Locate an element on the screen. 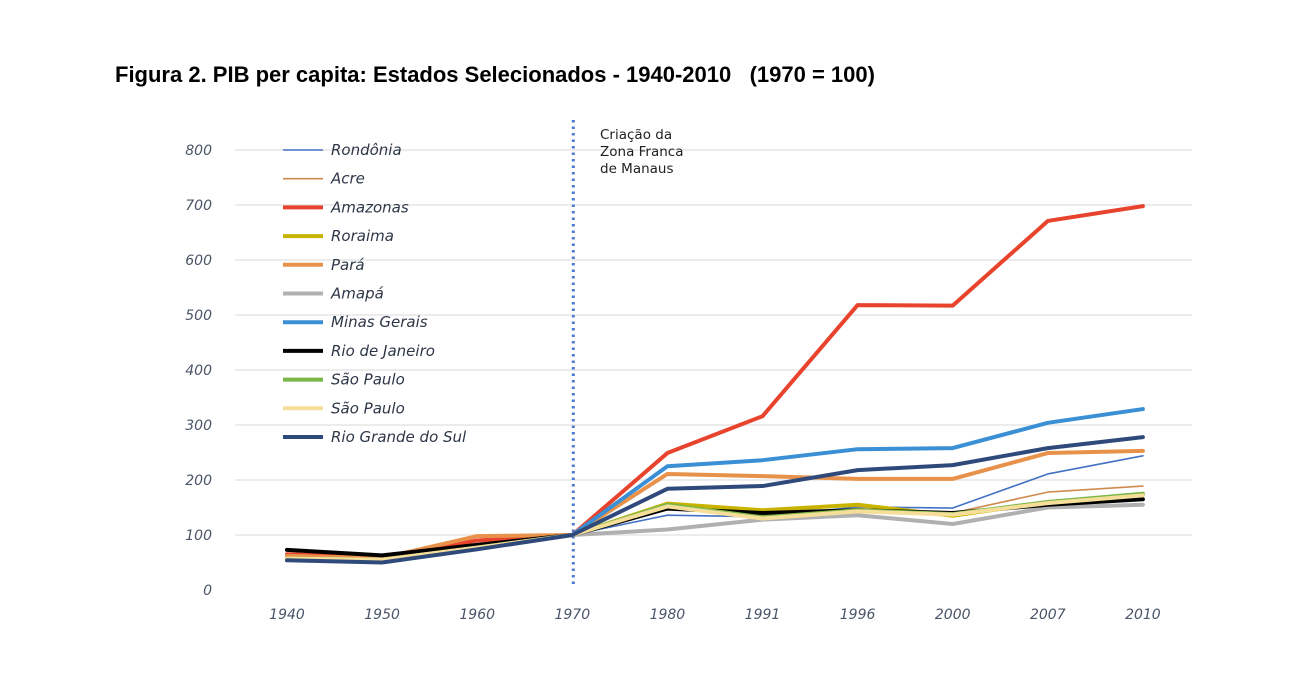 This screenshot has height=674, width=1310. y-tick-label: 400 is located at coordinates (198, 371).